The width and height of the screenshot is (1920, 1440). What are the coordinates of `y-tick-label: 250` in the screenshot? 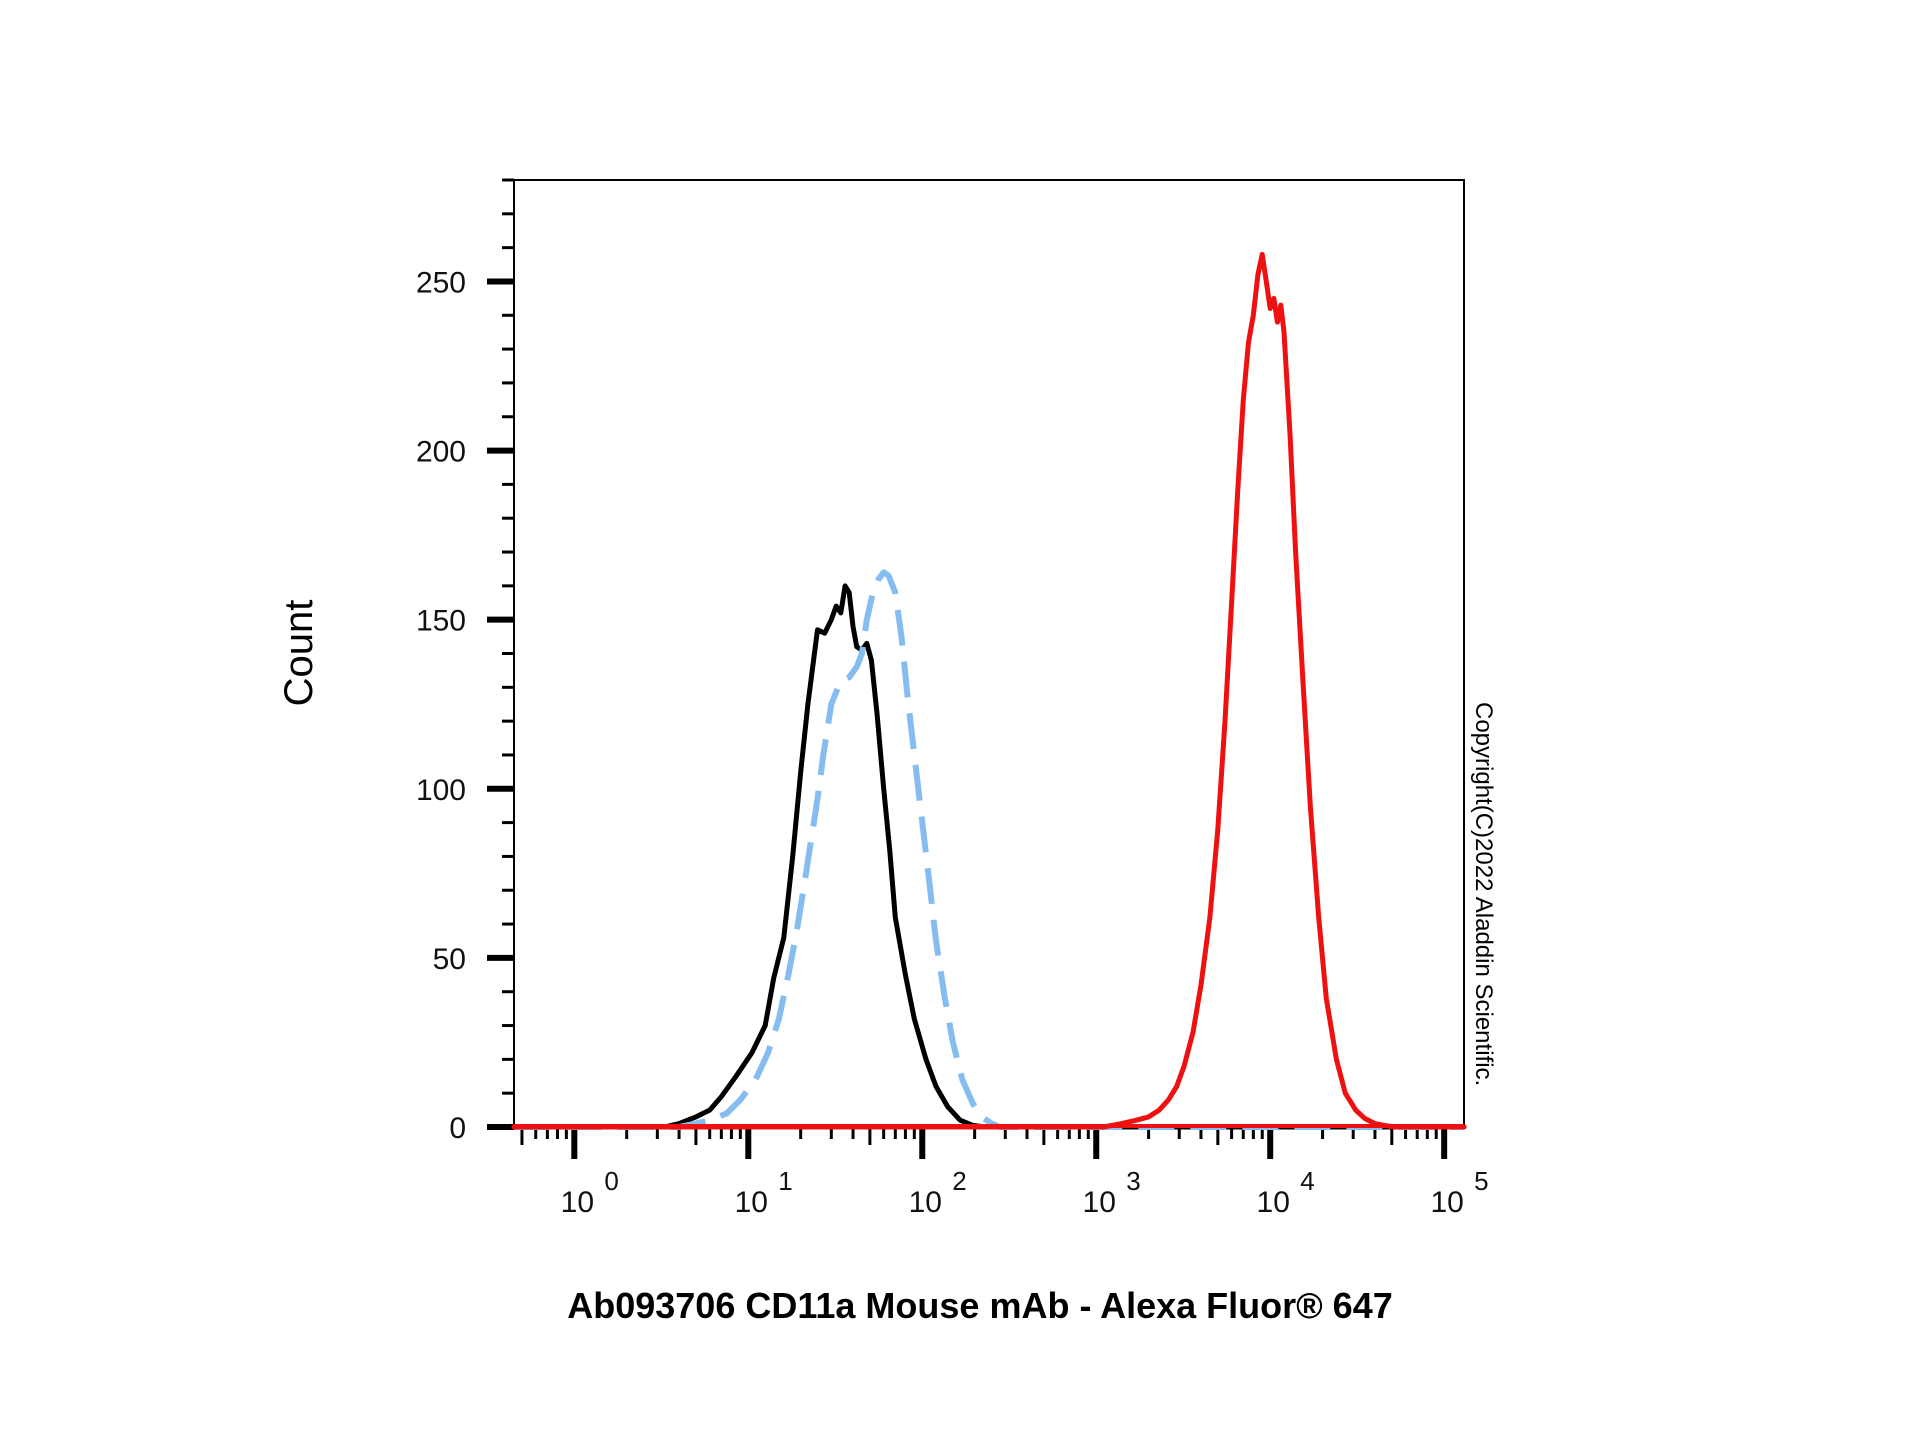 It's located at (441, 282).